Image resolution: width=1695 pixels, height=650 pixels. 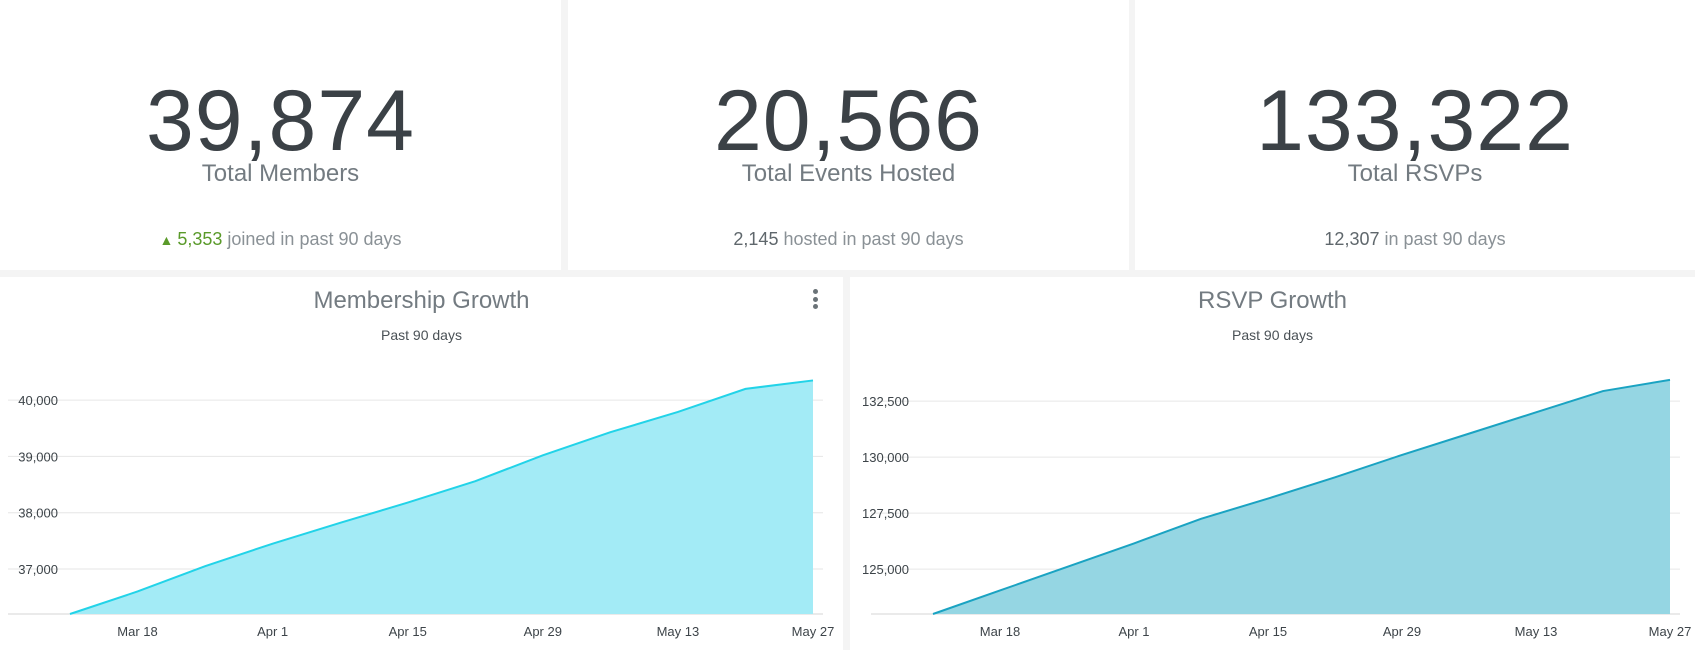 What do you see at coordinates (38, 513) in the screenshot?
I see `y-tick-label: 38,000` at bounding box center [38, 513].